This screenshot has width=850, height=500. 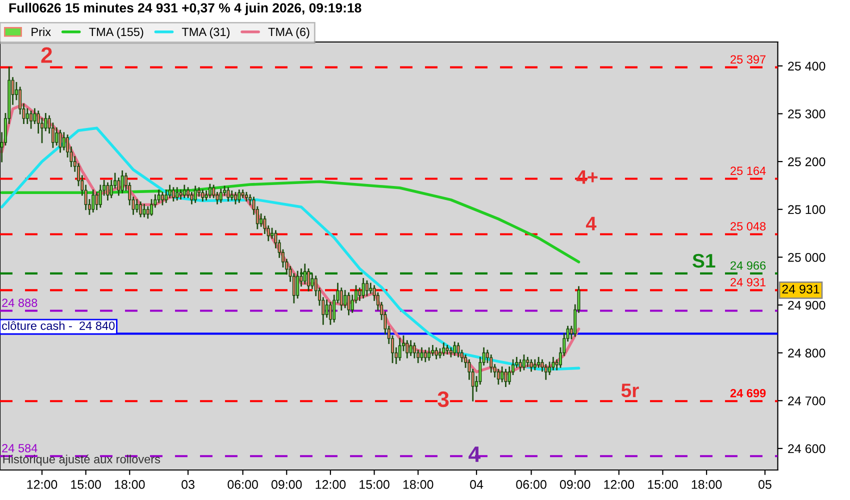 I want to click on annotation: 2, so click(x=46, y=55).